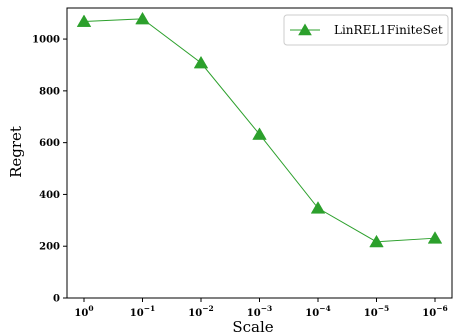  I want to click on x-tick-label: 10⁰, so click(83, 311).